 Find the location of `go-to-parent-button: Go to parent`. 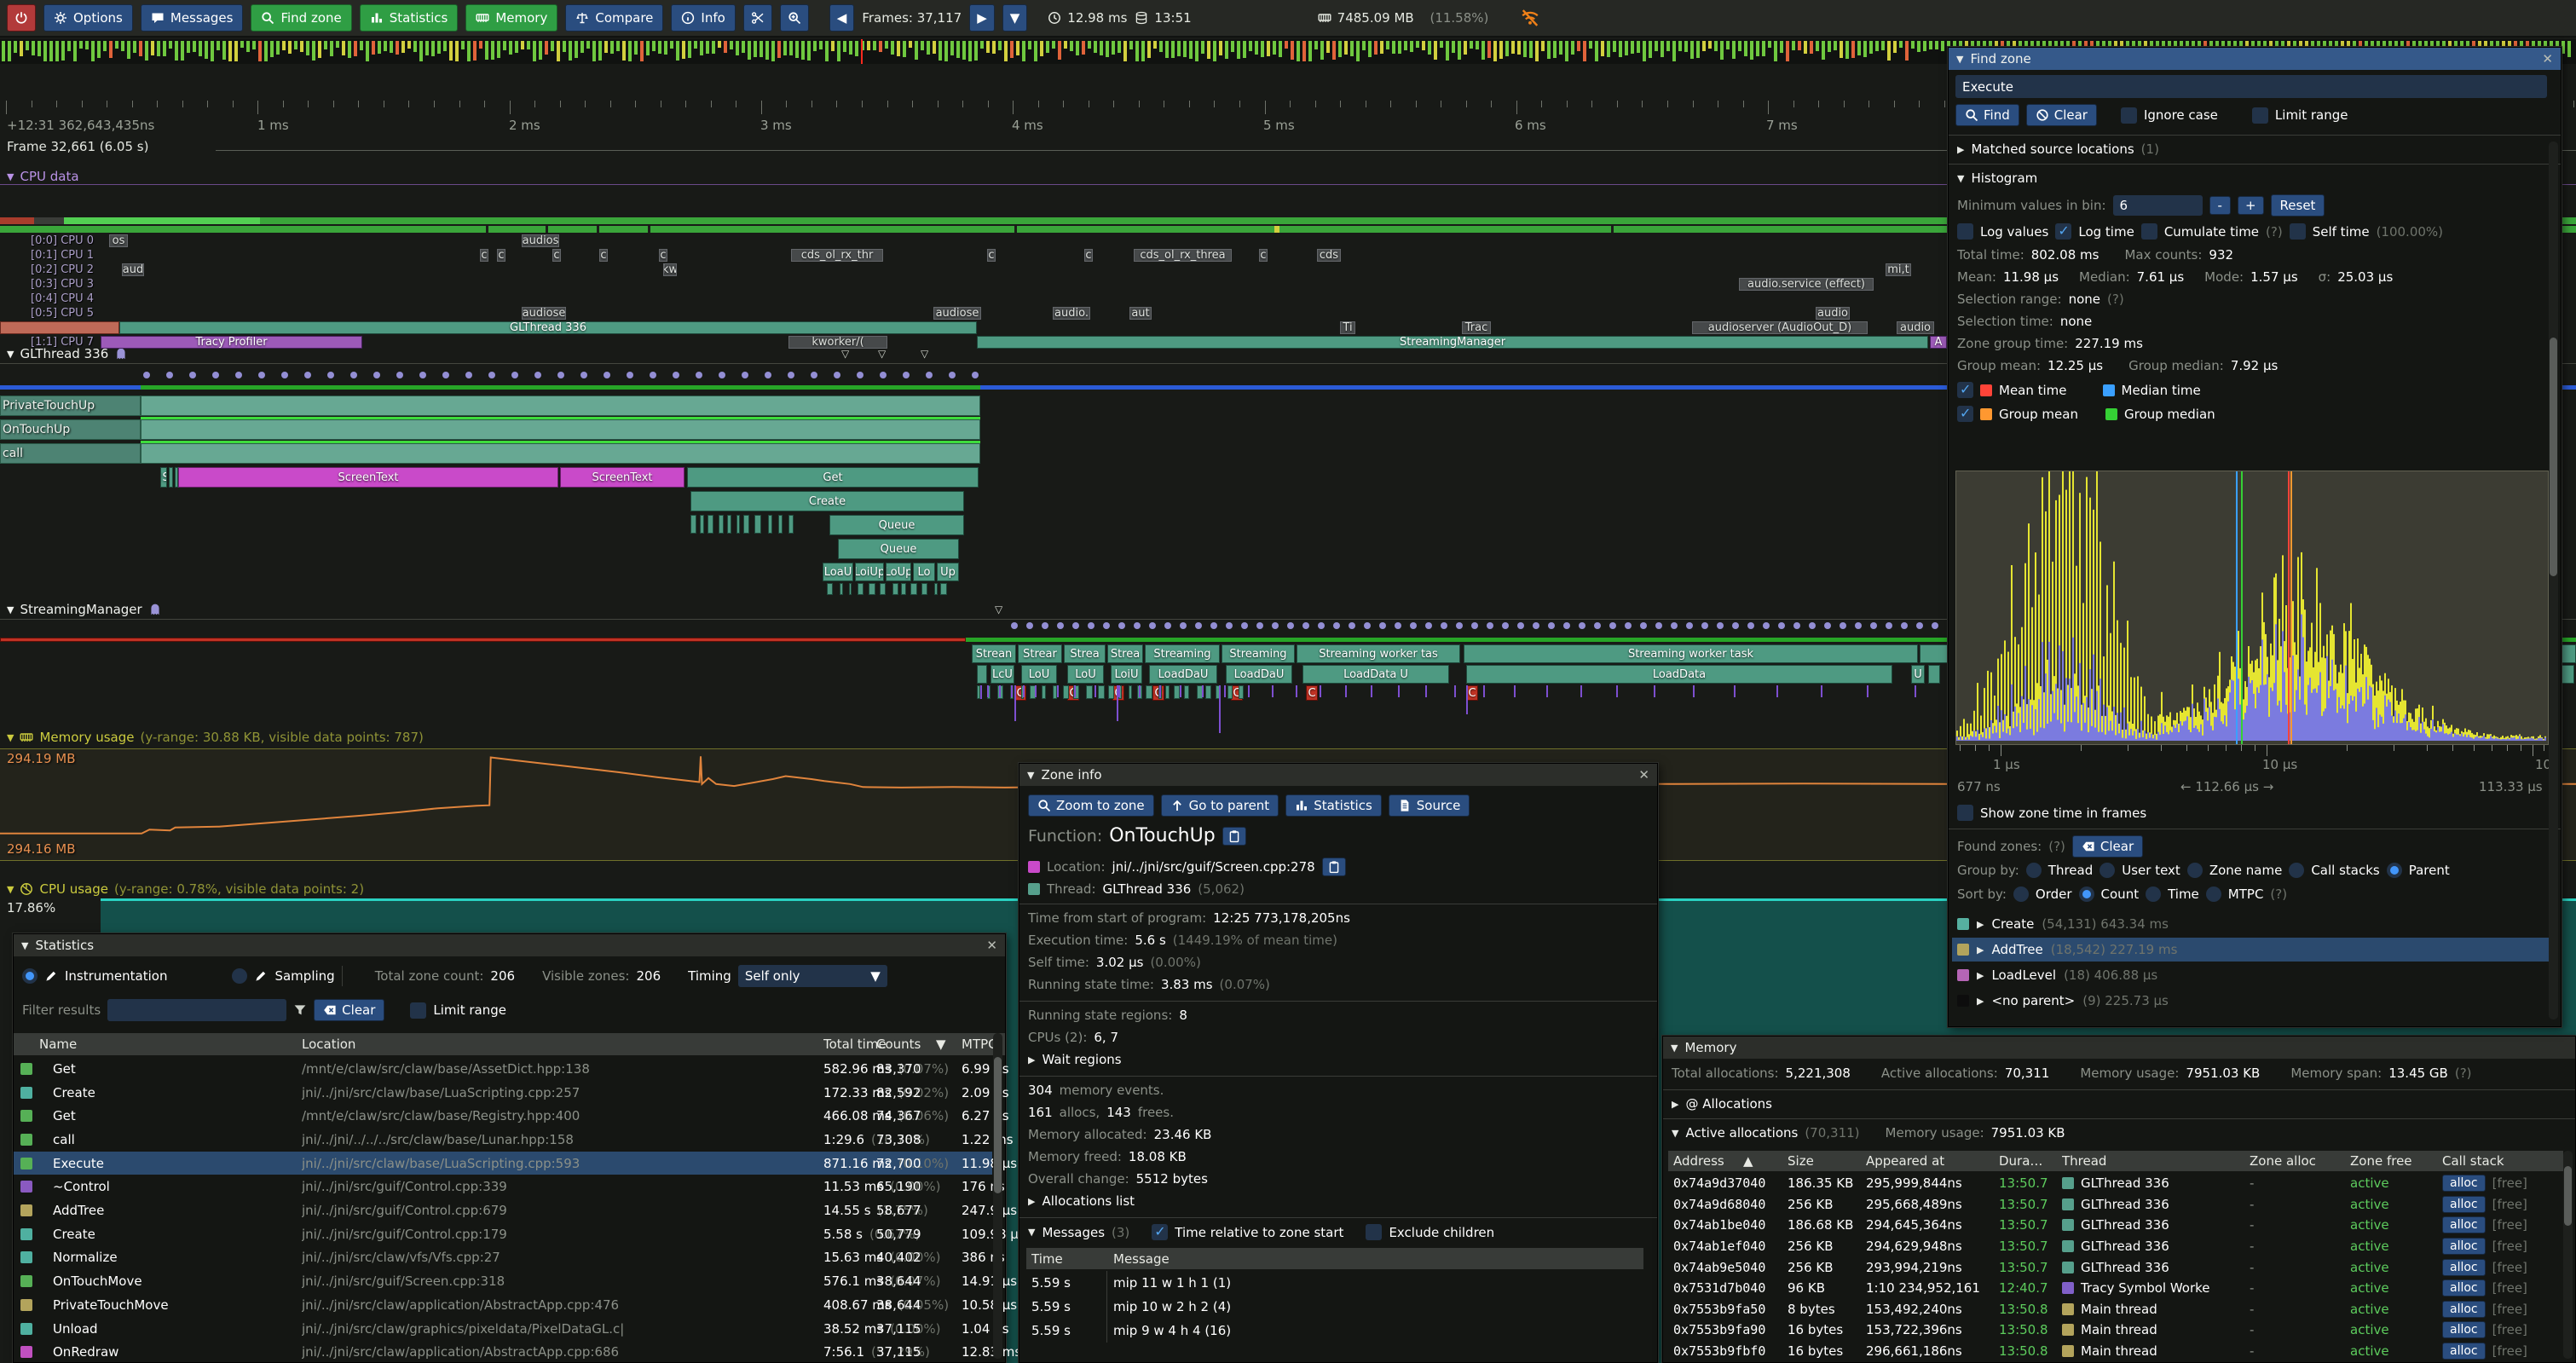

go-to-parent-button: Go to parent is located at coordinates (1219, 805).